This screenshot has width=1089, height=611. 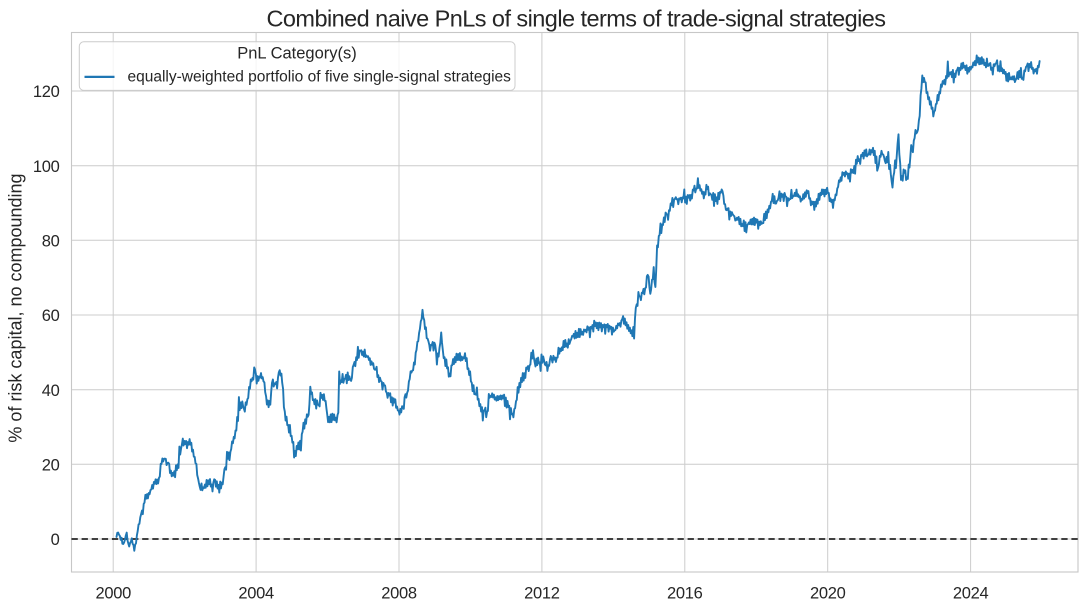 I want to click on svg-text: 100, so click(x=46, y=167).